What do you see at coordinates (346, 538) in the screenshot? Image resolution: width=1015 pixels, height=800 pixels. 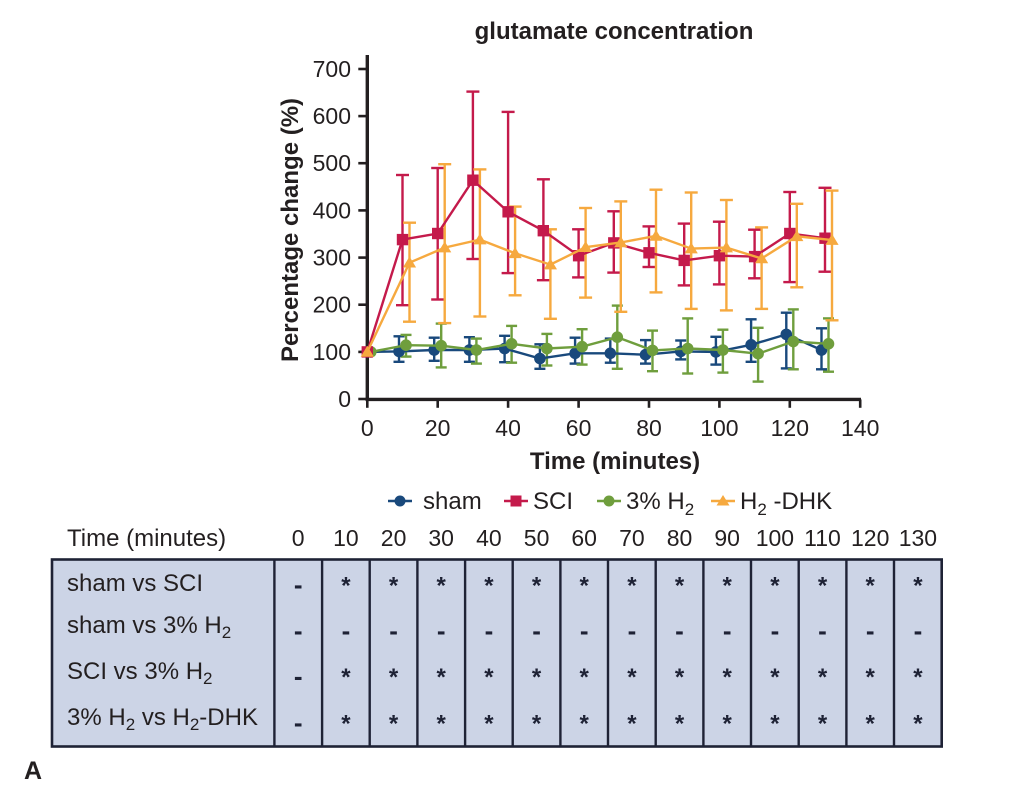 I see `svg-text: 10` at bounding box center [346, 538].